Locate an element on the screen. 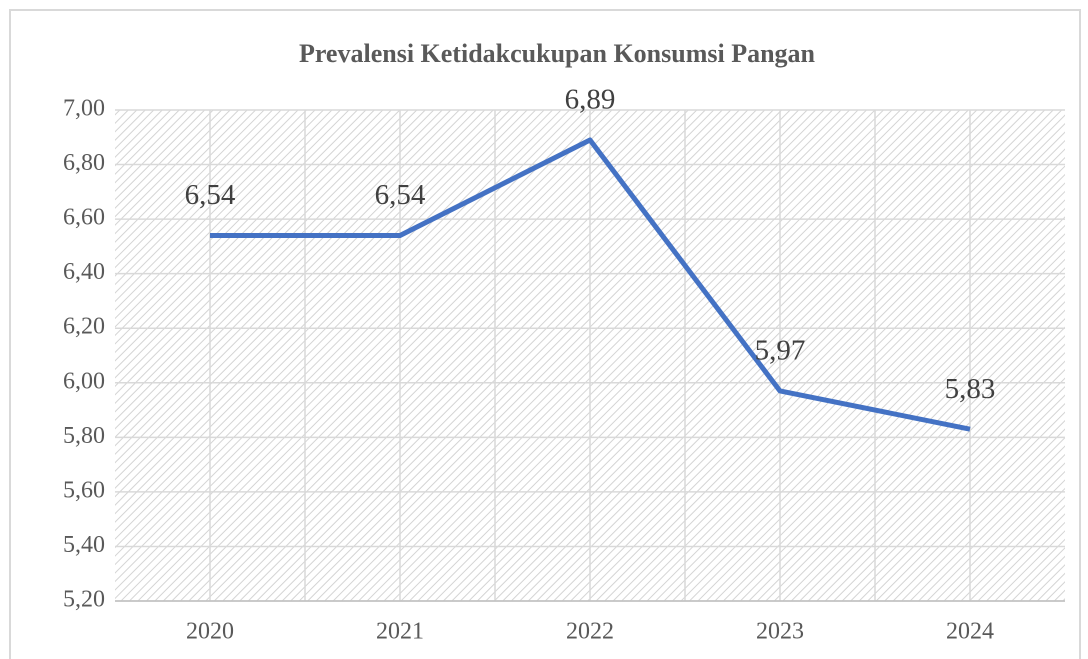 The width and height of the screenshot is (1088, 659). y-tick-label: 6,00 is located at coordinates (84, 381).